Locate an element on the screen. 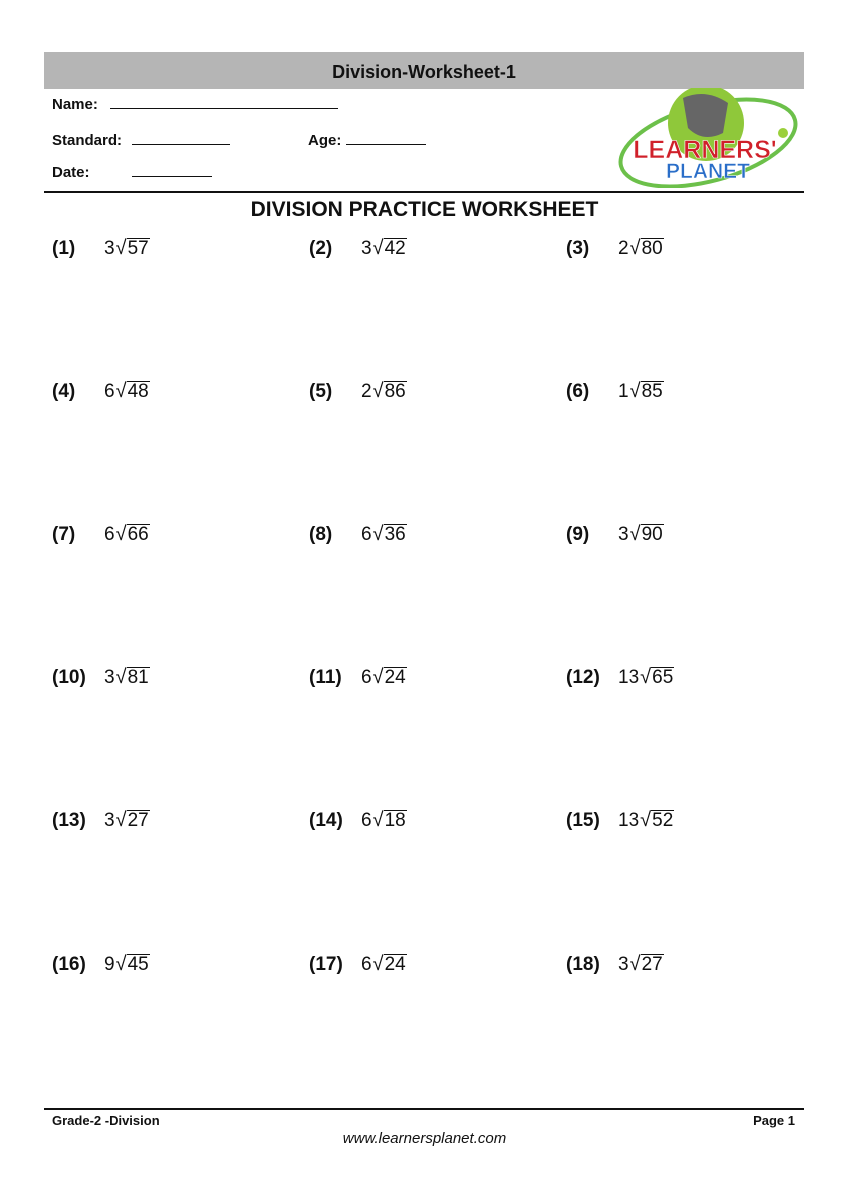 The image size is (849, 1200). standard-field: Standard: is located at coordinates (141, 139).